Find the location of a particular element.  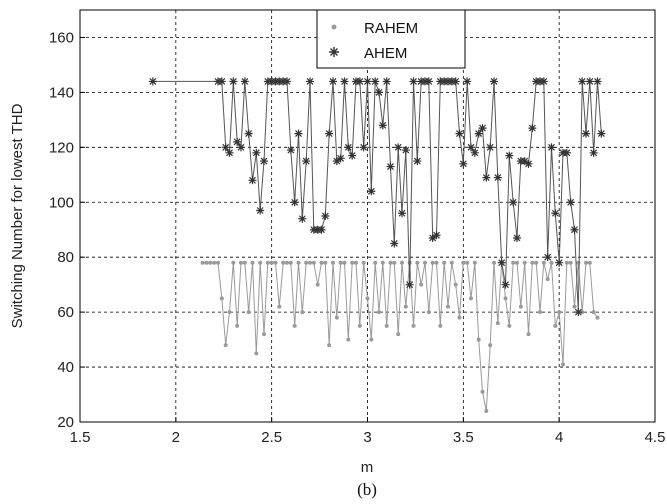

legend-ahem-marker is located at coordinates (334, 52).